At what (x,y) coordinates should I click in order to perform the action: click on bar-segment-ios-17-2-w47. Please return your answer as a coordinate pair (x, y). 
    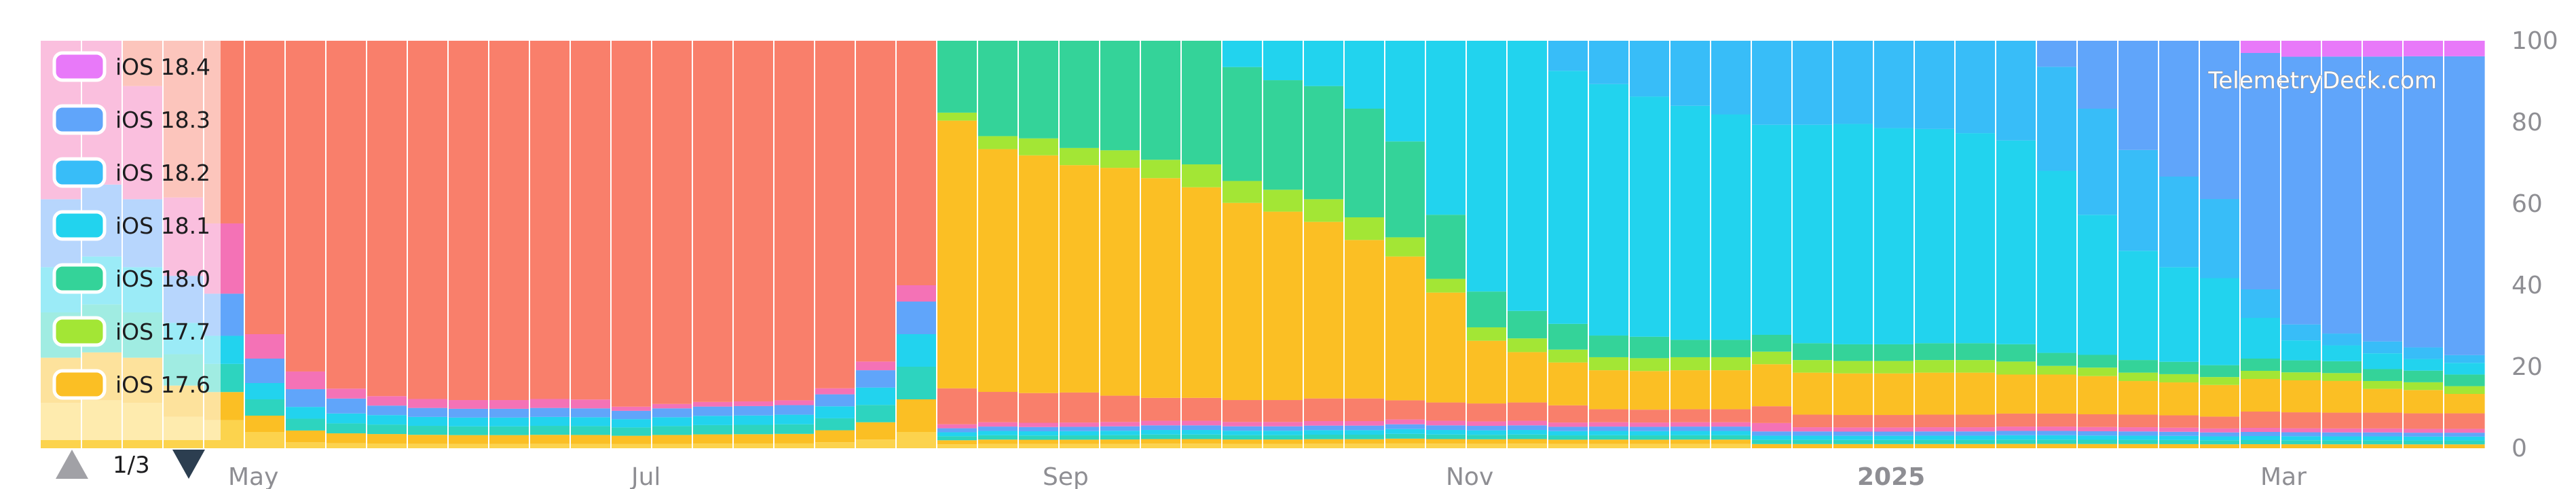
    Looking at the image, I should click on (1976, 441).